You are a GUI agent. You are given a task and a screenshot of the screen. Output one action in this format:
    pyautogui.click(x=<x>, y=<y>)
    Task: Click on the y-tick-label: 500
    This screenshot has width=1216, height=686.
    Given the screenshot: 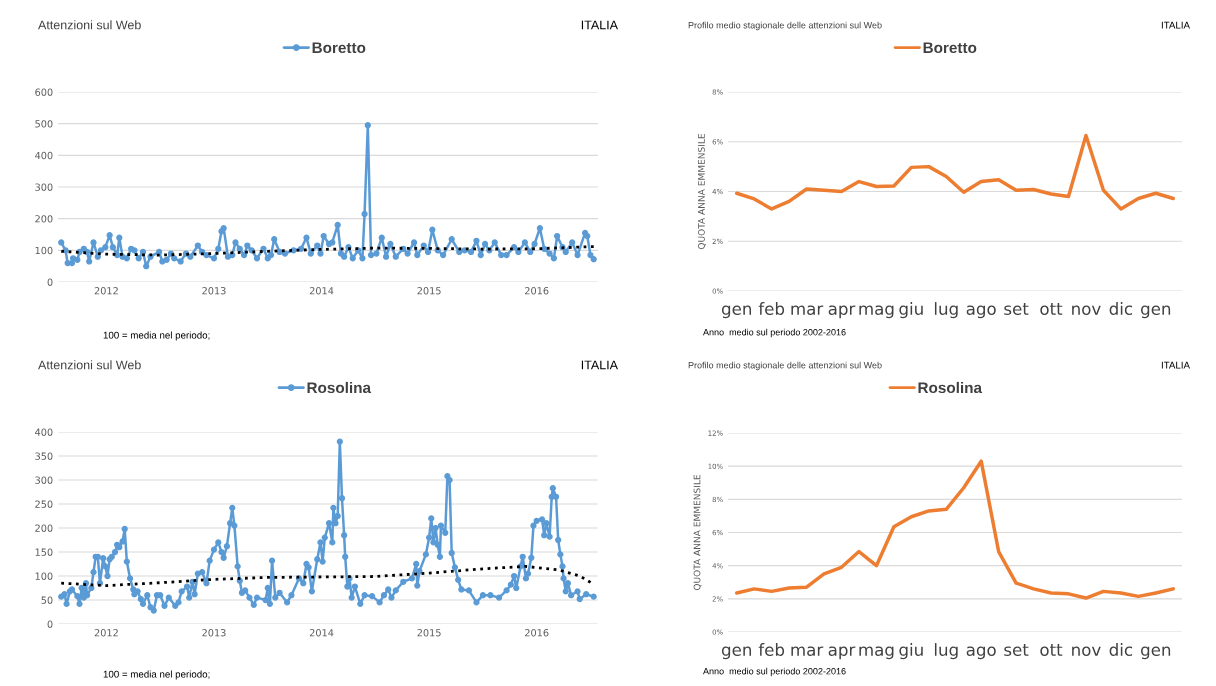 What is the action you would take?
    pyautogui.click(x=44, y=124)
    